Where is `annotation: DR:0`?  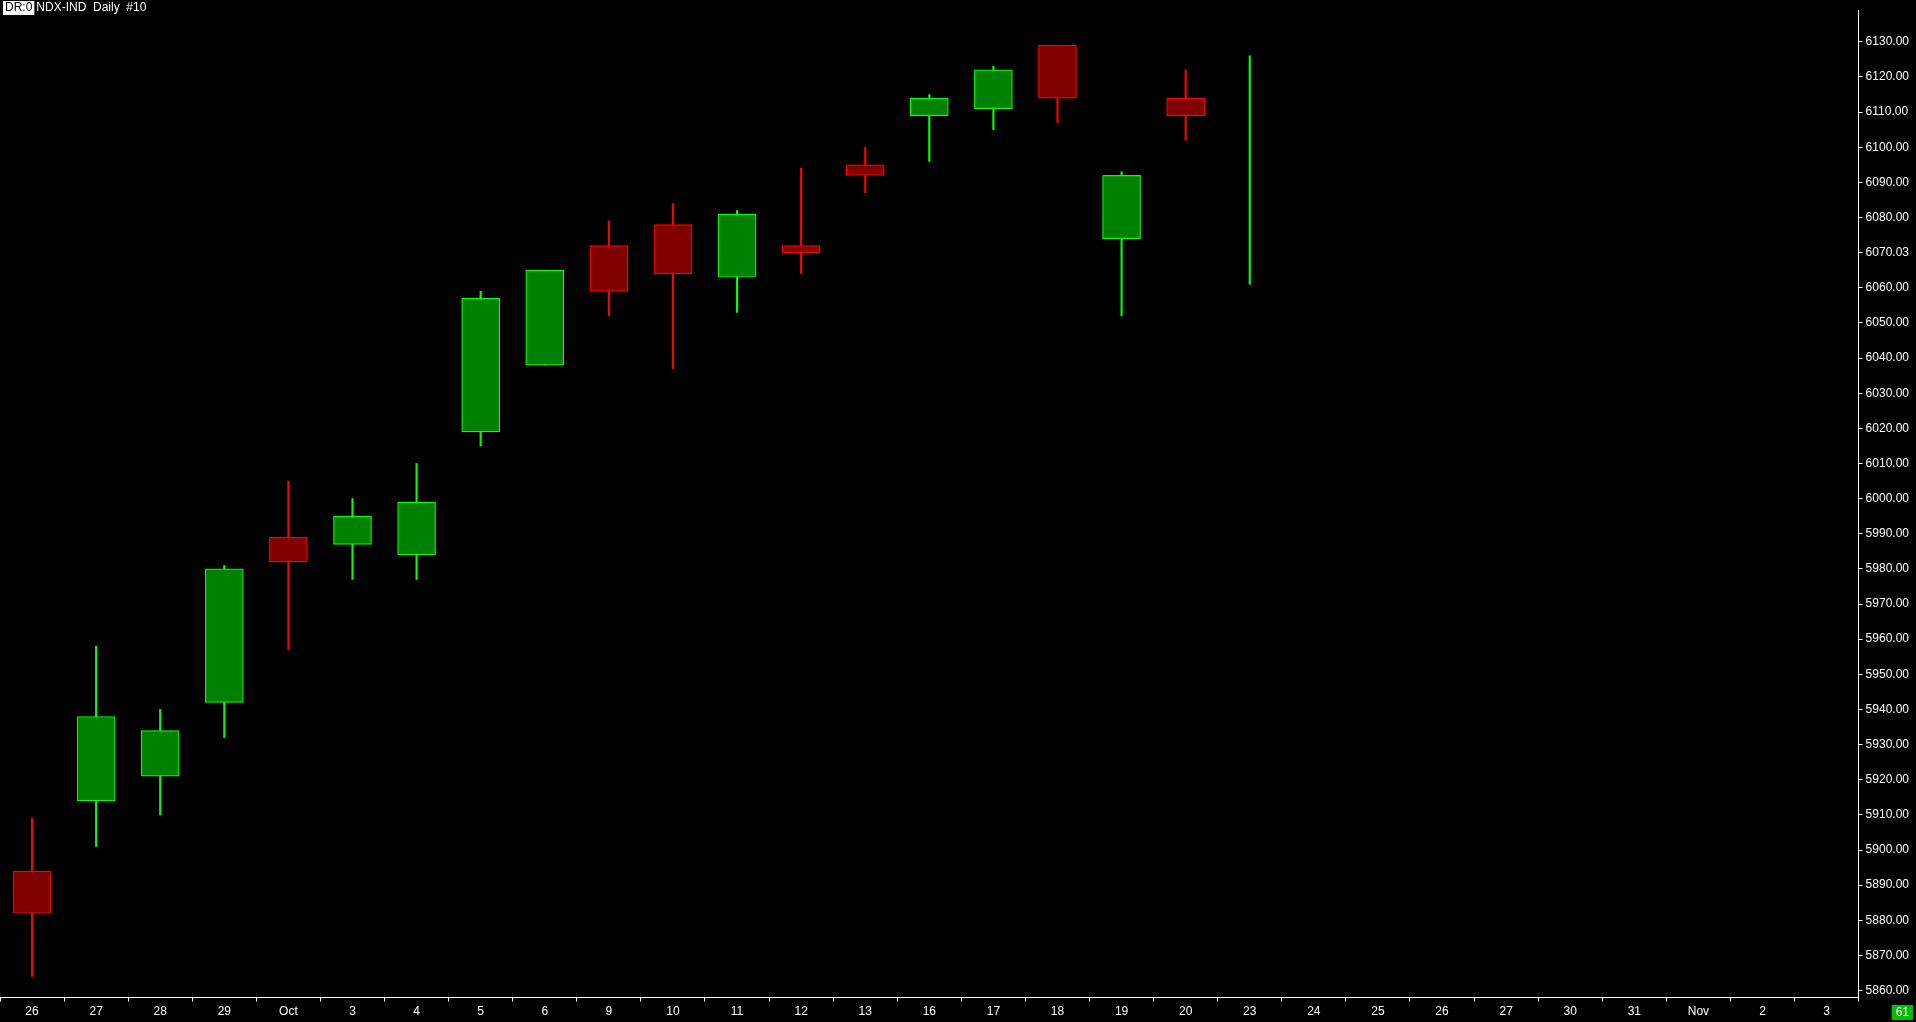 annotation: DR:0 is located at coordinates (19, 7).